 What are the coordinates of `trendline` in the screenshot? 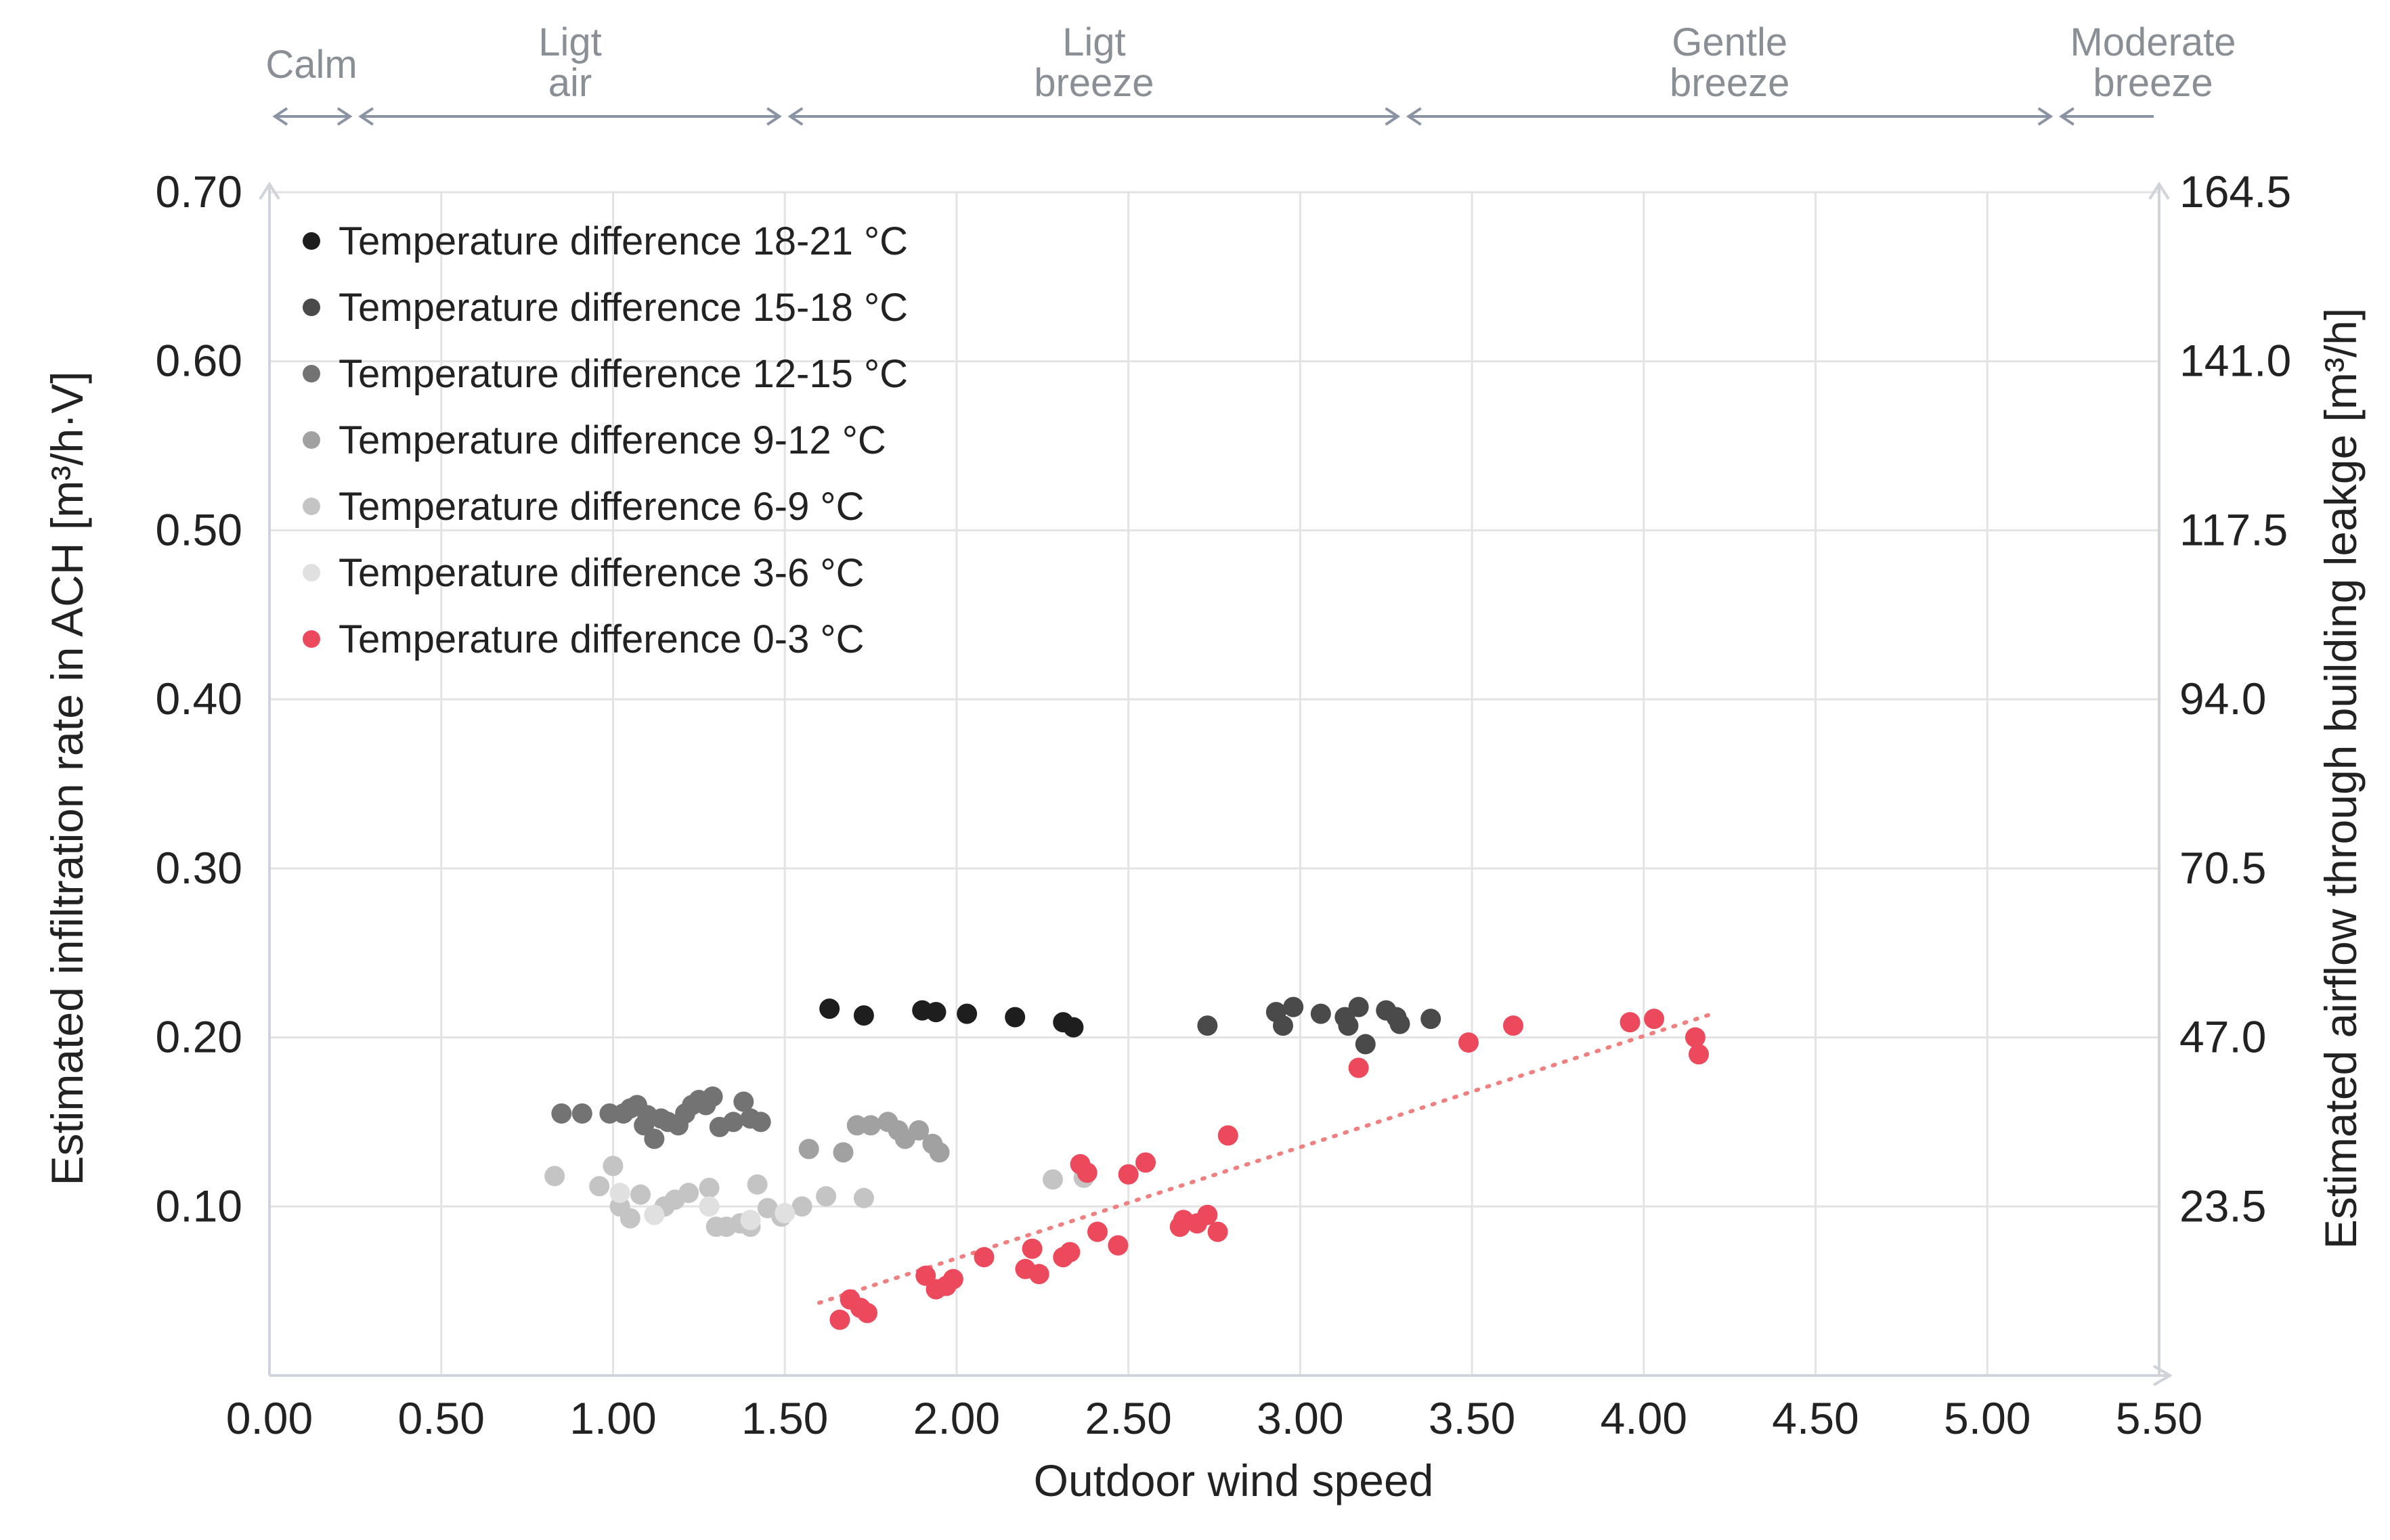 It's located at (1266, 1158).